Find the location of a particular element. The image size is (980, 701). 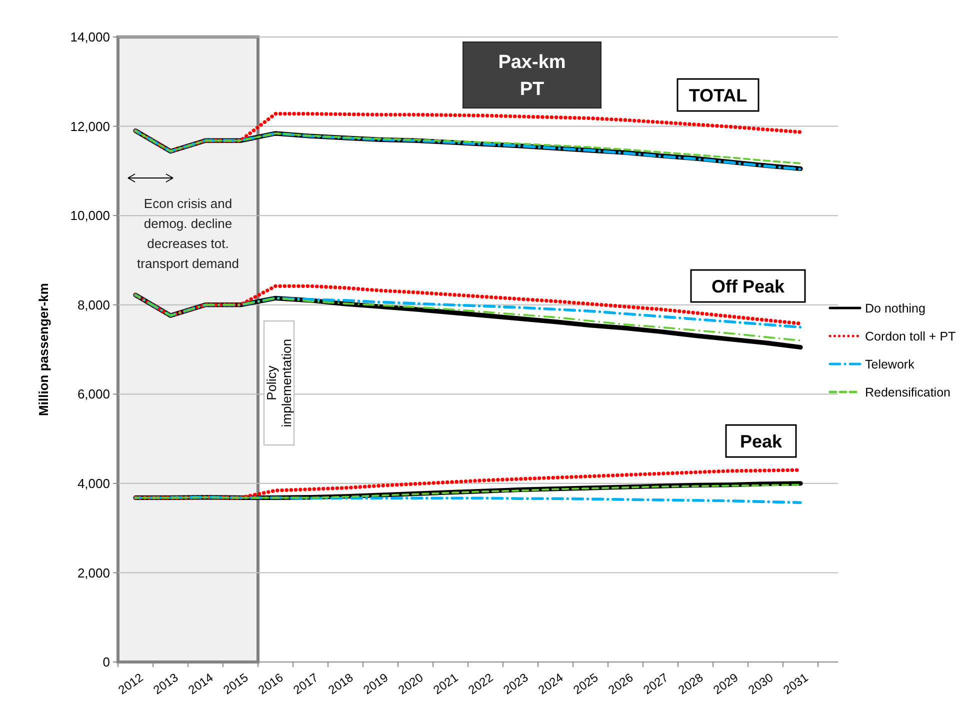

annotation: TOTAL is located at coordinates (718, 95).